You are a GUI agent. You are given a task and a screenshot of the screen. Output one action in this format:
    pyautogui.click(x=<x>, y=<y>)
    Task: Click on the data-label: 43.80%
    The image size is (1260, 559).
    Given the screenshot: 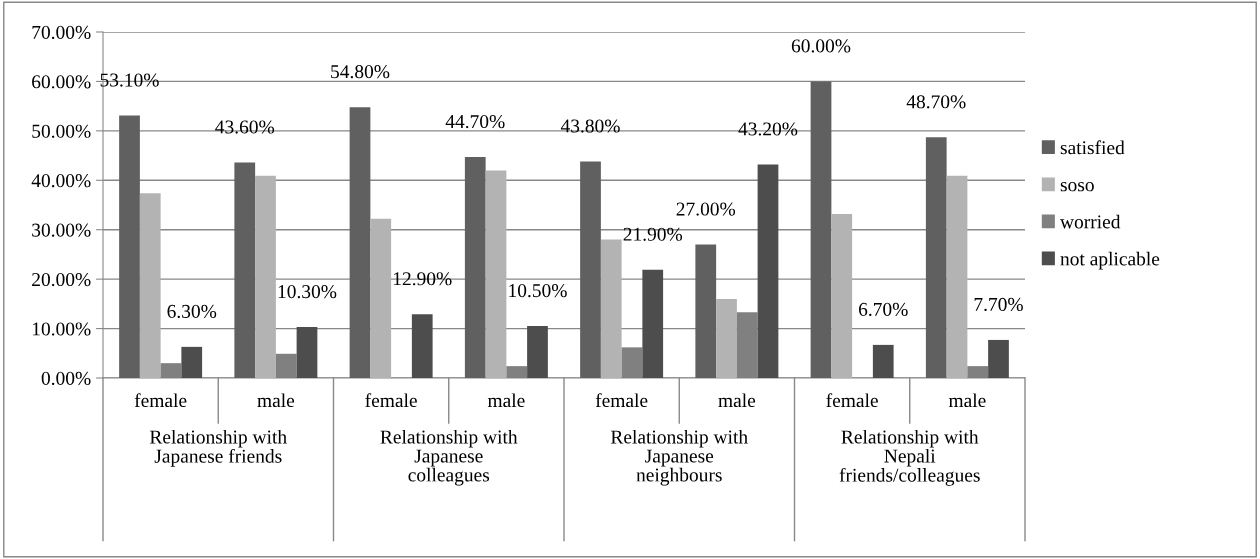 What is the action you would take?
    pyautogui.click(x=590, y=126)
    